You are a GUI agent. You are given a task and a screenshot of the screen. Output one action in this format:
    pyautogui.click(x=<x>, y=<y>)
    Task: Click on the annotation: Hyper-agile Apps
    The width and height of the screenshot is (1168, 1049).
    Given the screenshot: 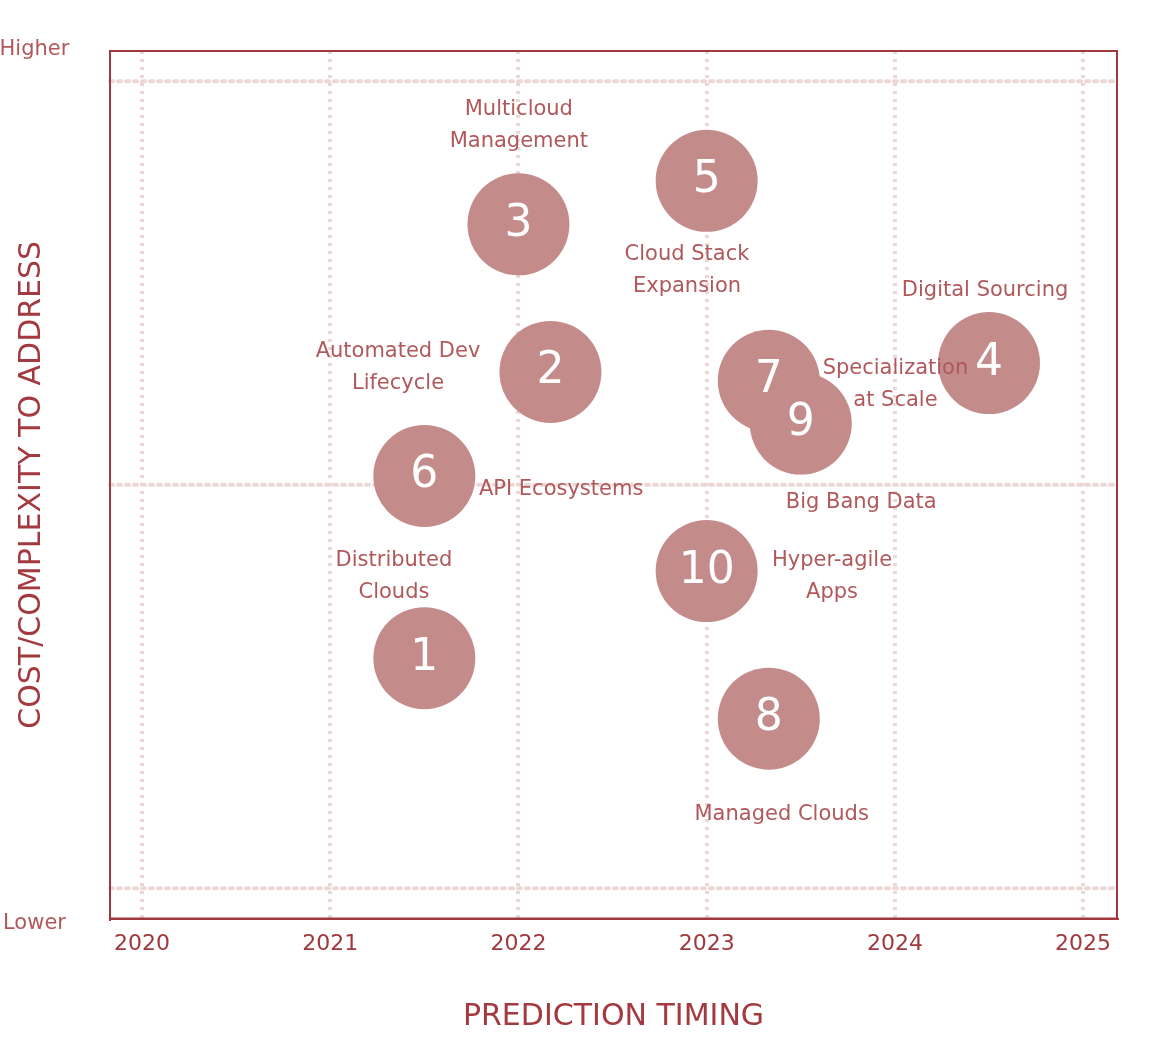 What is the action you would take?
    pyautogui.click(x=832, y=575)
    